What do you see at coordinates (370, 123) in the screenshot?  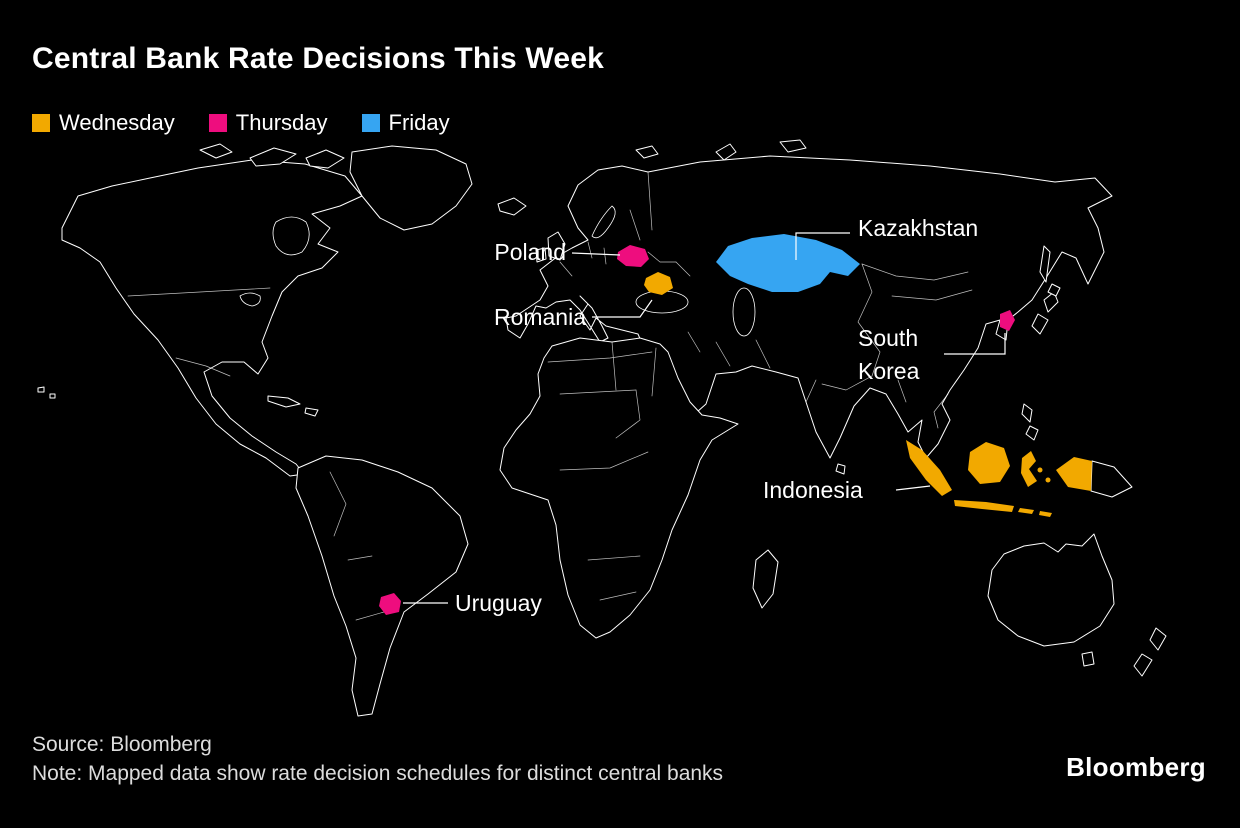 I see `friday-color-swatch` at bounding box center [370, 123].